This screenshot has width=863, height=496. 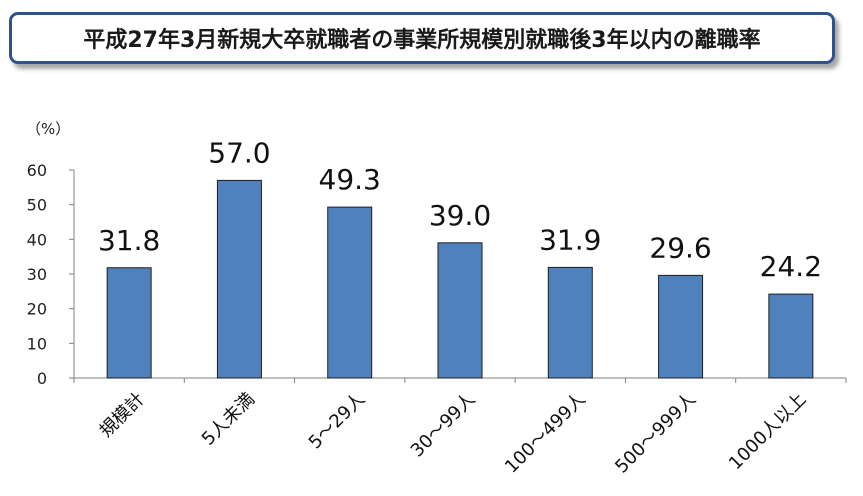 I want to click on y-tick-label: 30, so click(x=37, y=274).